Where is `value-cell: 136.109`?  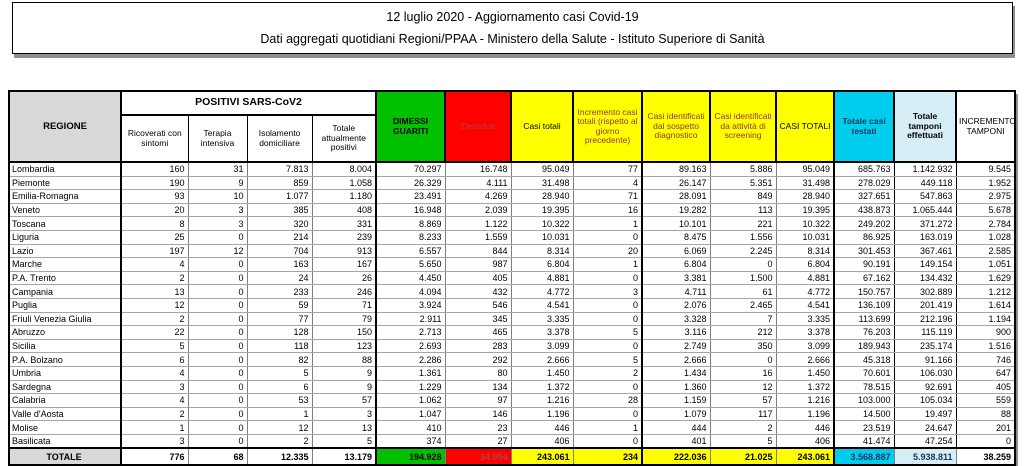
value-cell: 136.109 is located at coordinates (864, 305).